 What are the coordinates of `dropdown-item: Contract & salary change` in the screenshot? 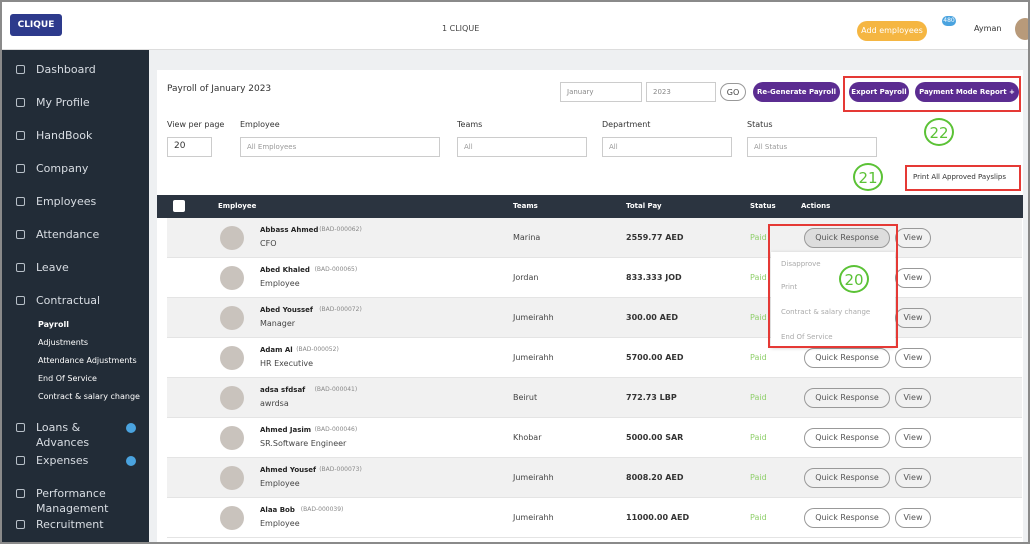 It's located at (826, 312).